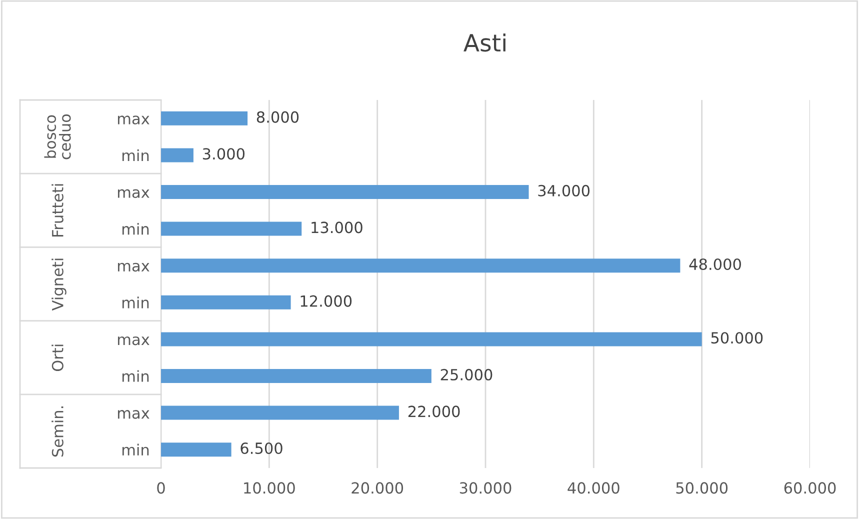 The image size is (859, 519). Describe the element at coordinates (594, 488) in the screenshot. I see `x-tick-label: 40.000` at that location.